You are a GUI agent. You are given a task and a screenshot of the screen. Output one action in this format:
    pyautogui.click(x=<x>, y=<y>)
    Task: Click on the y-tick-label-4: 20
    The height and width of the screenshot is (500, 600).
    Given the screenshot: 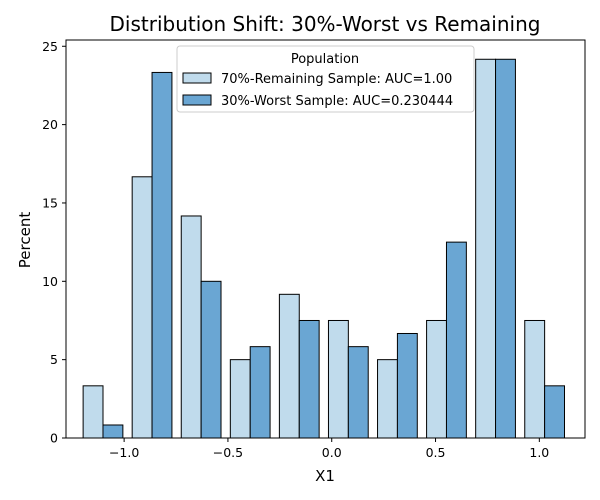 What is the action you would take?
    pyautogui.click(x=50, y=124)
    